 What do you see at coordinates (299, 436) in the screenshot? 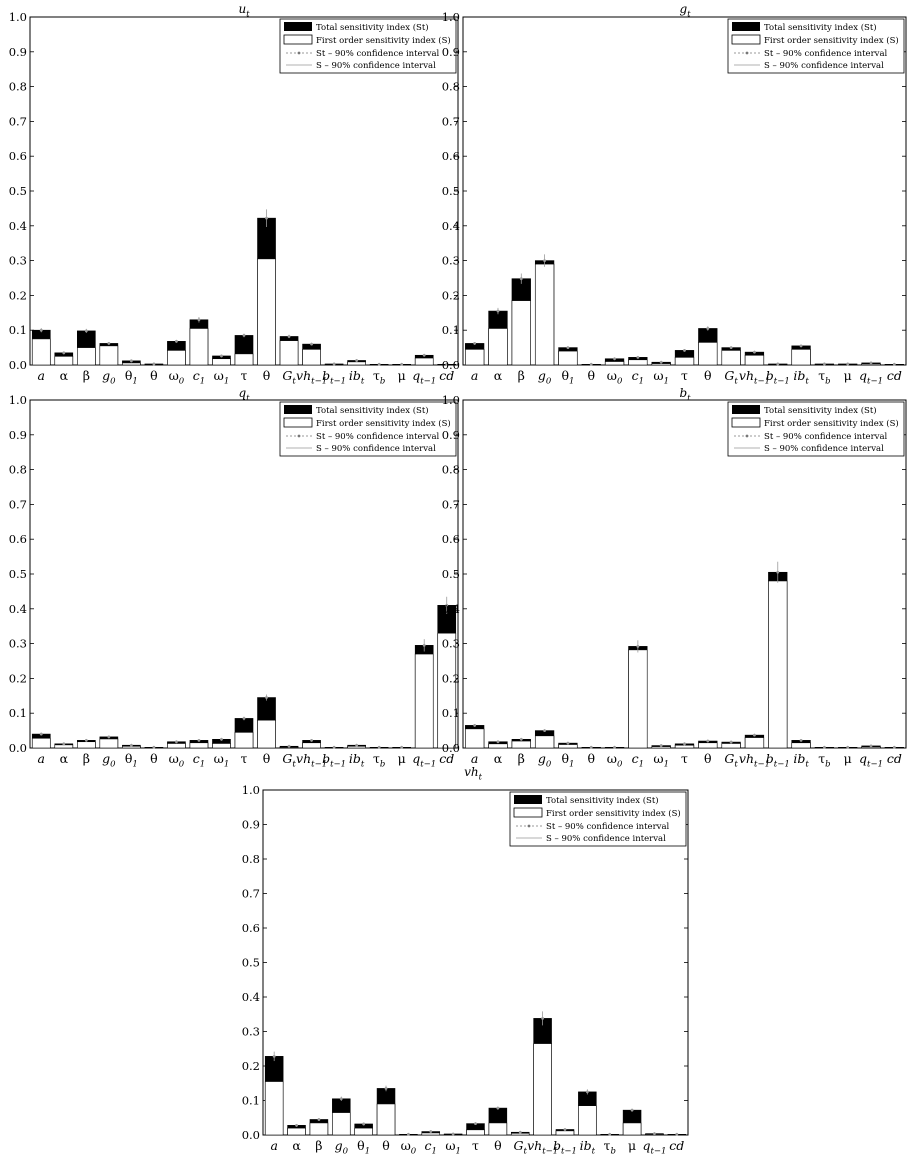
I see `legend-st-ci-marker` at bounding box center [299, 436].